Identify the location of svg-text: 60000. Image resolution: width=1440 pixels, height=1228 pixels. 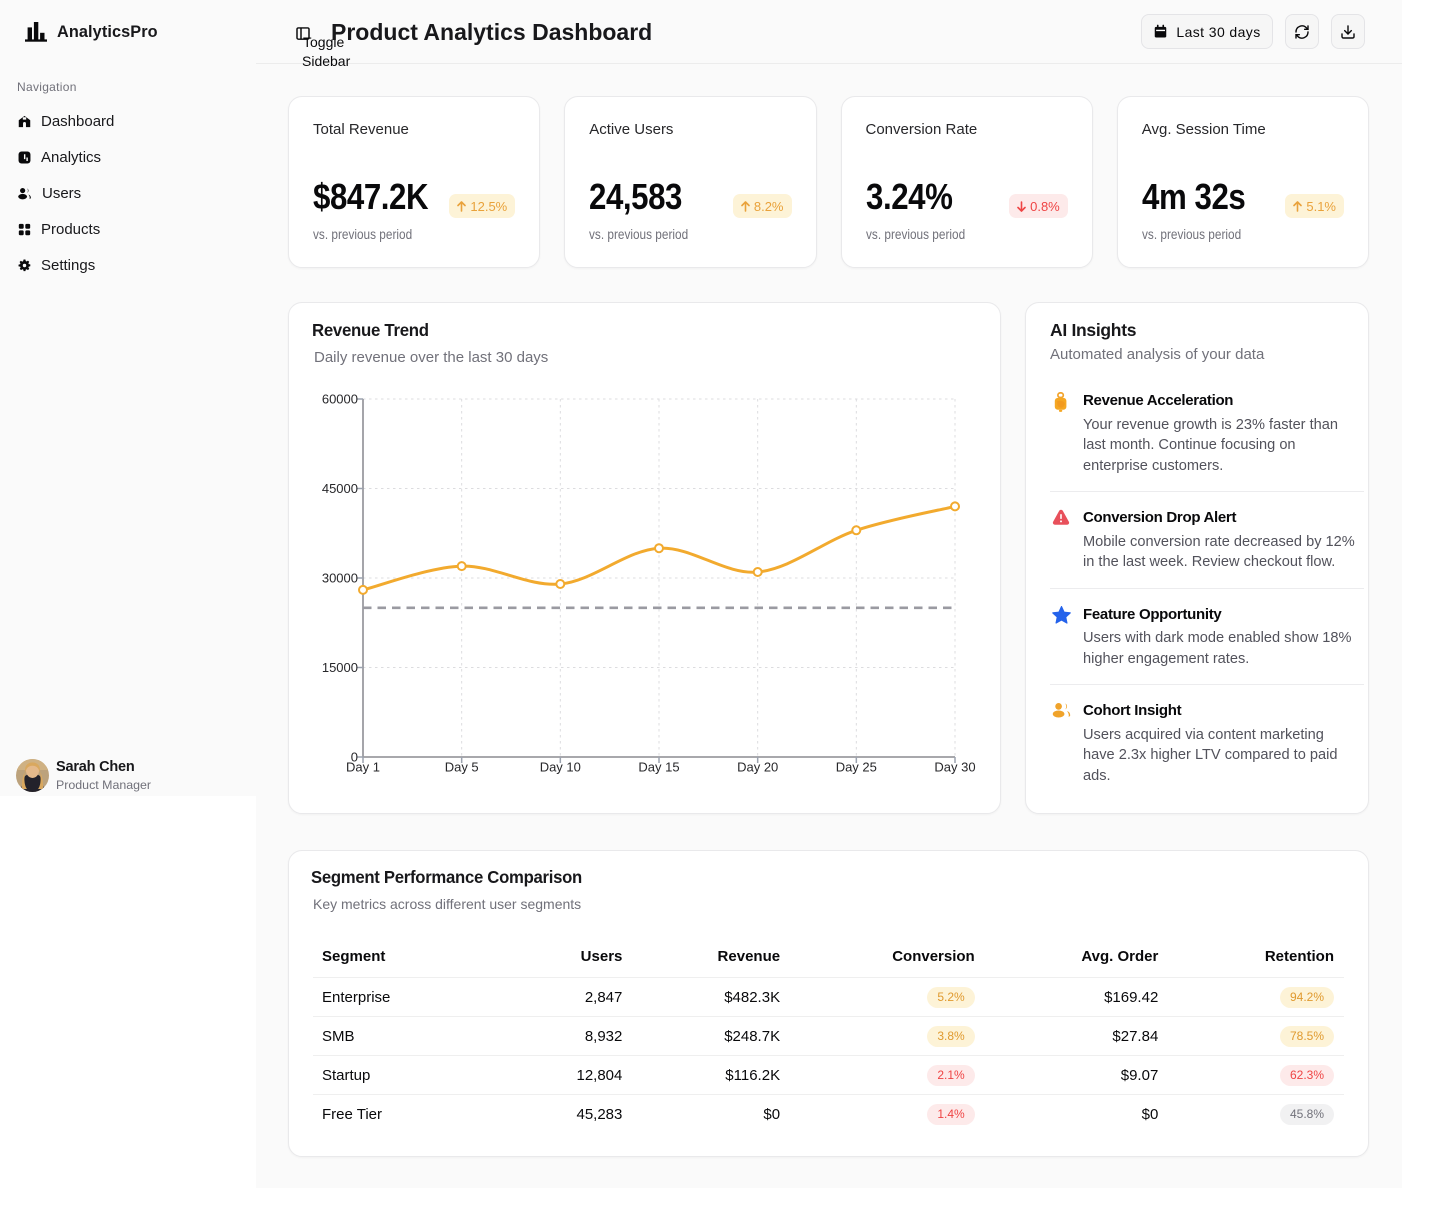
(340, 399).